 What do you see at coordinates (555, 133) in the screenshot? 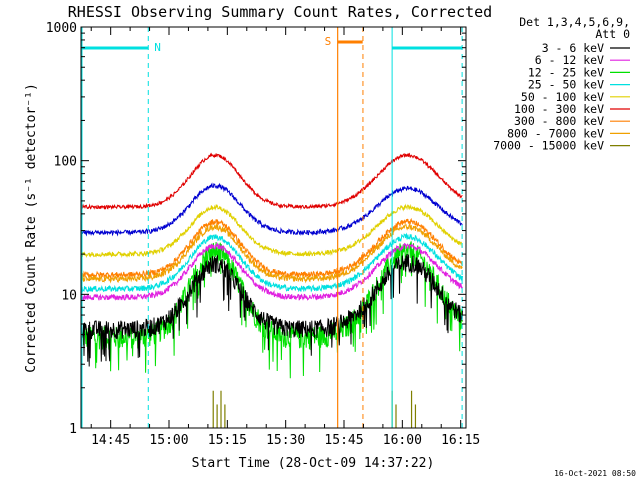
I see `legend-label-7: 800 - 7000 keV` at bounding box center [555, 133].